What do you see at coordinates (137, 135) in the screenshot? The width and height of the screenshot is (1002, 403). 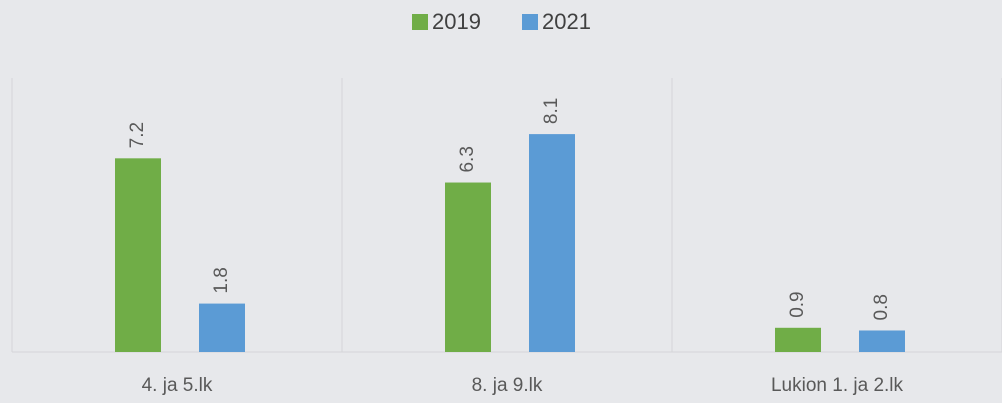 I see `data-label: 7.2` at bounding box center [137, 135].